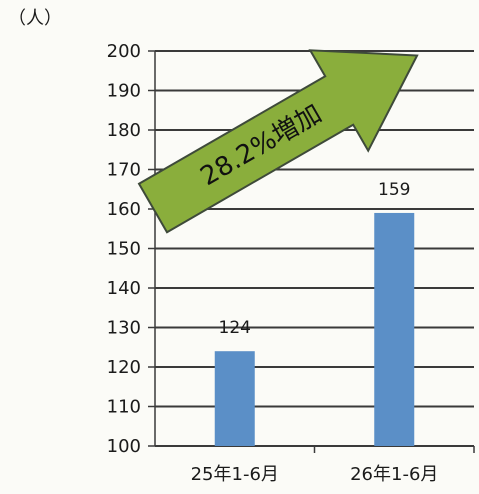 This screenshot has width=479, height=494. What do you see at coordinates (124, 130) in the screenshot?
I see `y-tick-label-180: 180` at bounding box center [124, 130].